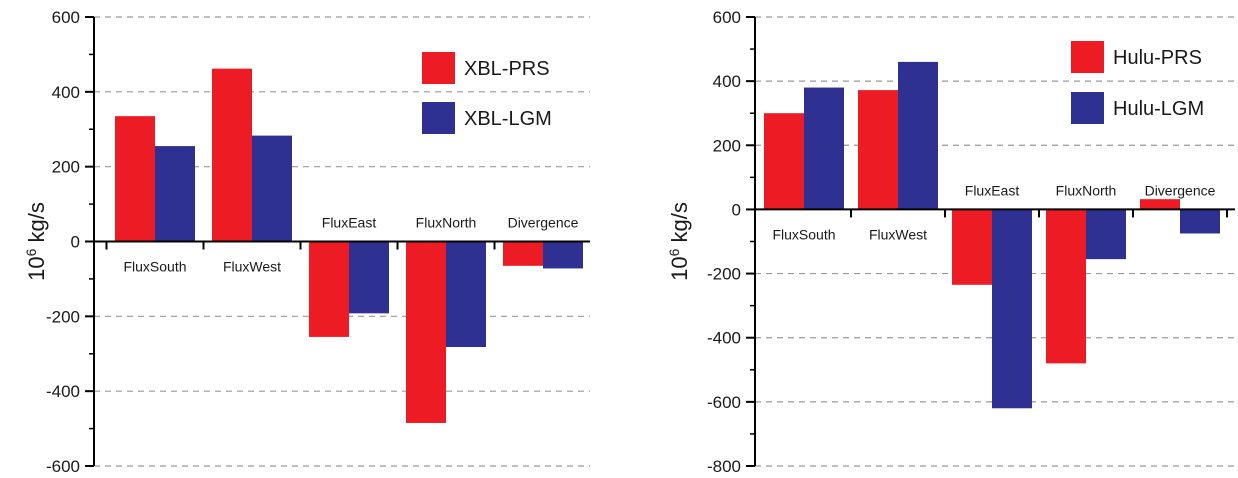  What do you see at coordinates (824, 148) in the screenshot?
I see `bar-fluxsouth-hulu-lgm` at bounding box center [824, 148].